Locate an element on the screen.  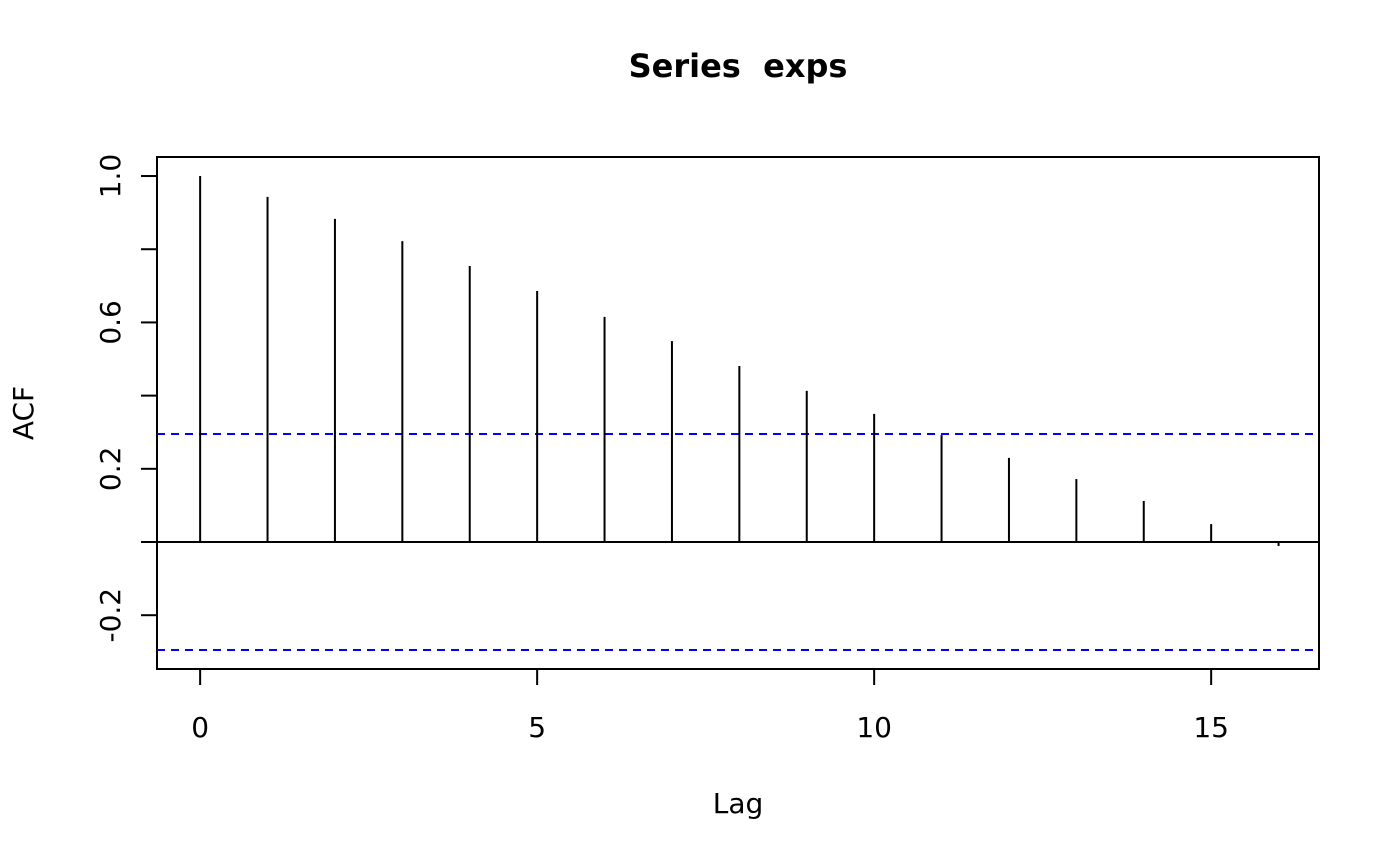
chart-title: Series exps is located at coordinates (738, 66).